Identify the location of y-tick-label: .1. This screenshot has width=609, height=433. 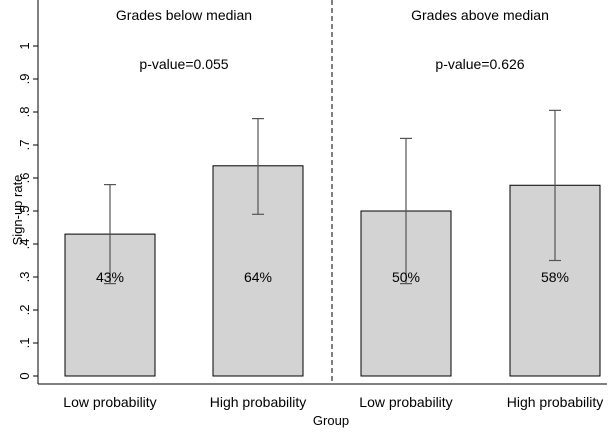
(24, 343).